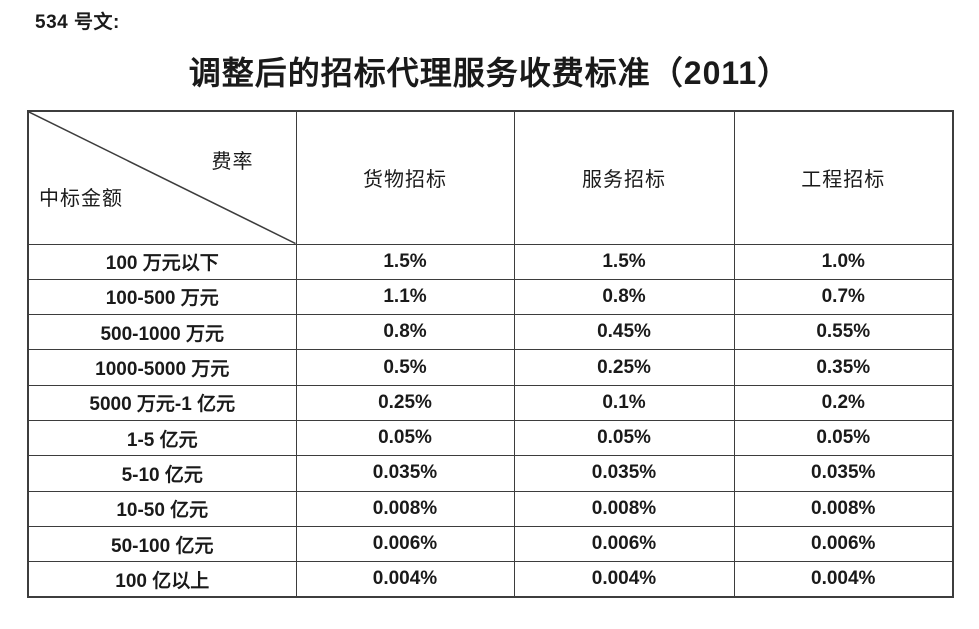 This screenshot has width=979, height=629. Describe the element at coordinates (162, 473) in the screenshot. I see `row-label: 5-10 亿元` at that location.